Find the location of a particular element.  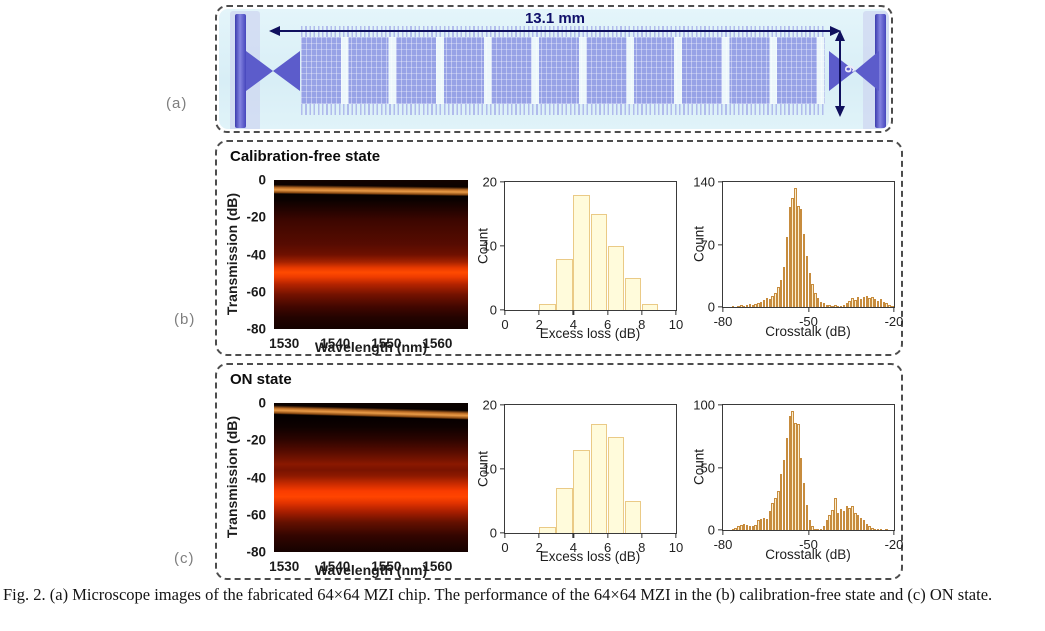

x-tick-label: 2 is located at coordinates (539, 547).